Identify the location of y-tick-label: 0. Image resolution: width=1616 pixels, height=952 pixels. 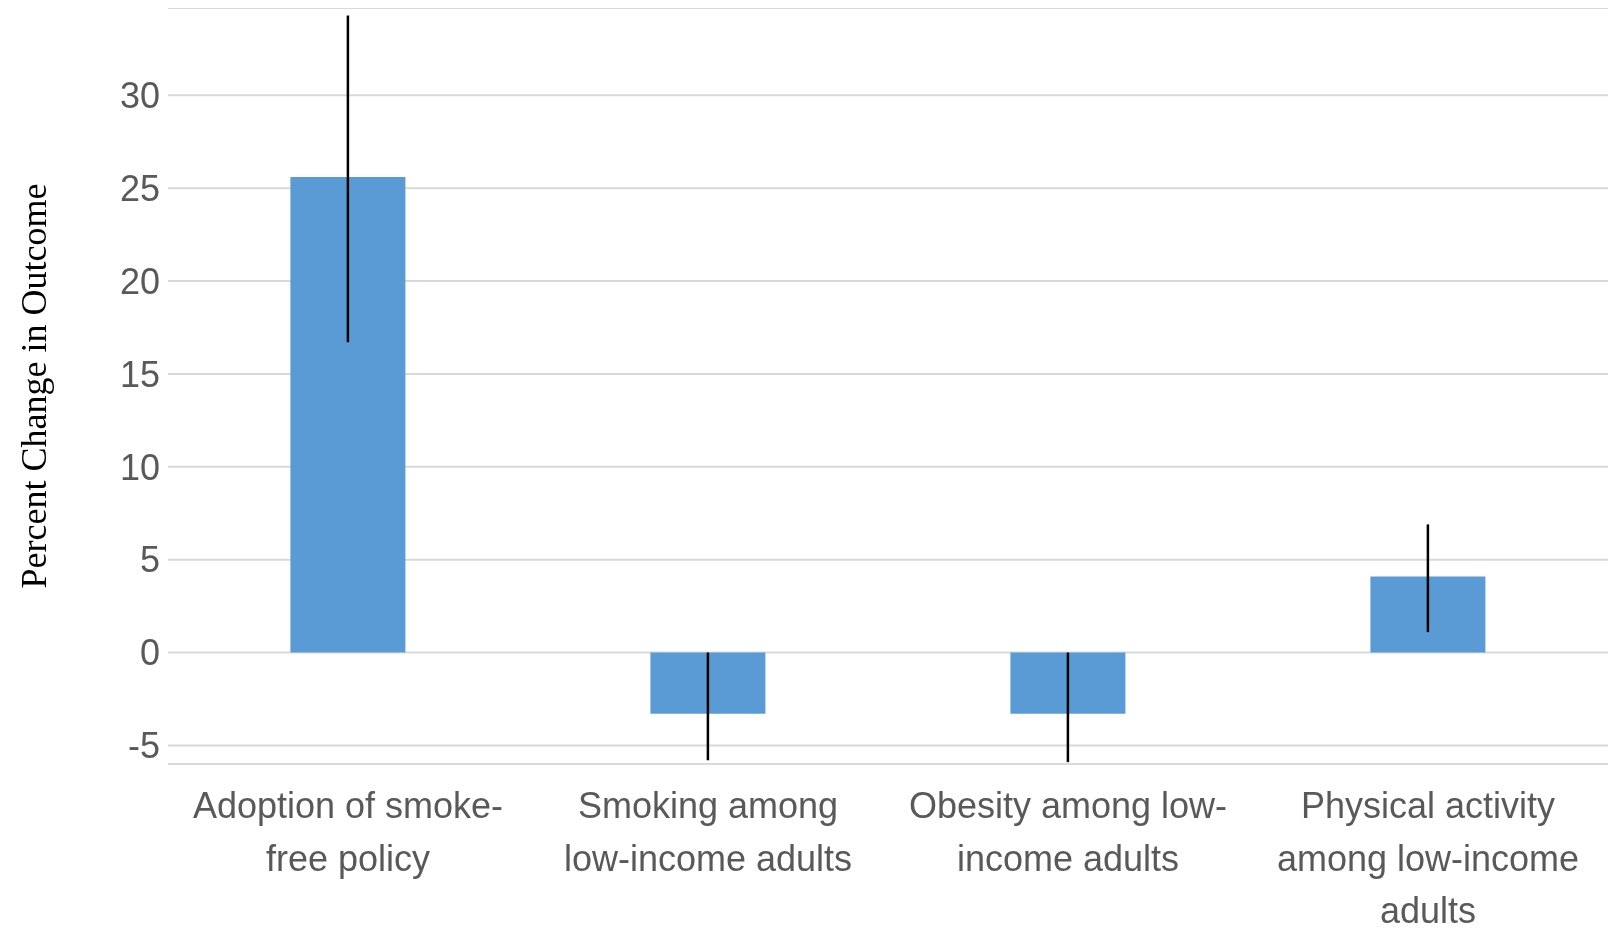
(149, 653).